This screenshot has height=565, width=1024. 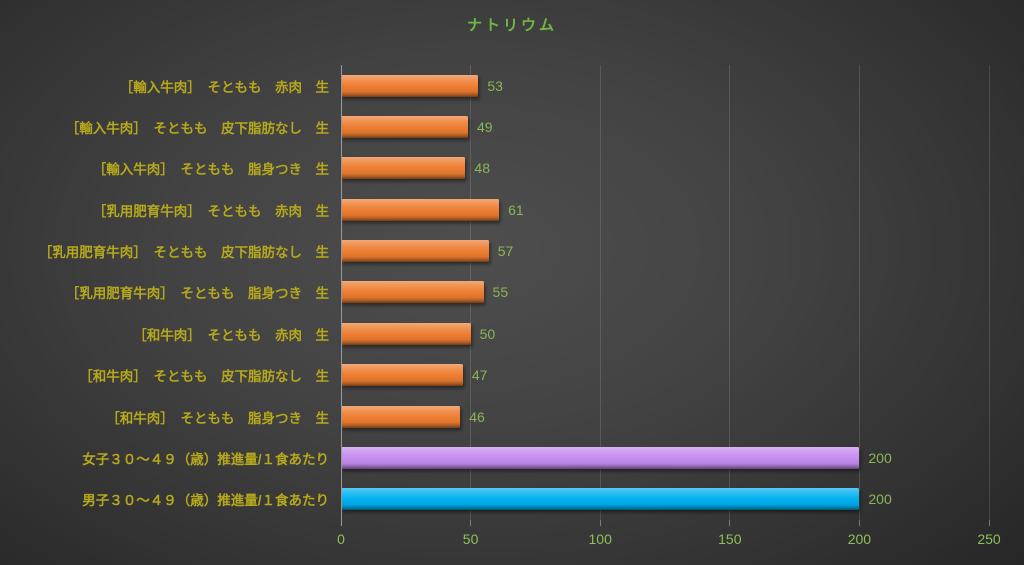 What do you see at coordinates (197, 129) in the screenshot?
I see `category-label: ［輸入牛肉］ そともも 皮下脂肪なし 生` at bounding box center [197, 129].